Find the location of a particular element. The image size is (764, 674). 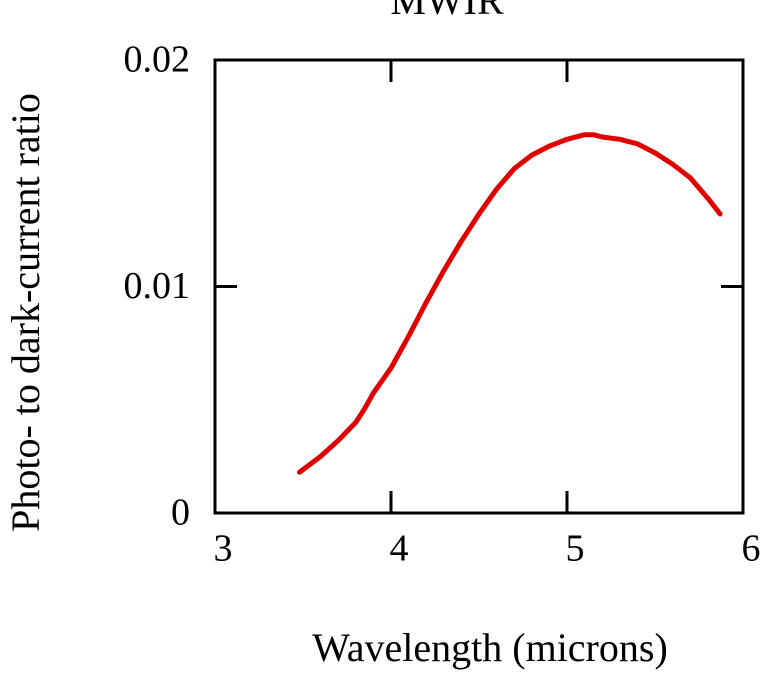

y-tick-label: 0.02 is located at coordinates (157, 60).